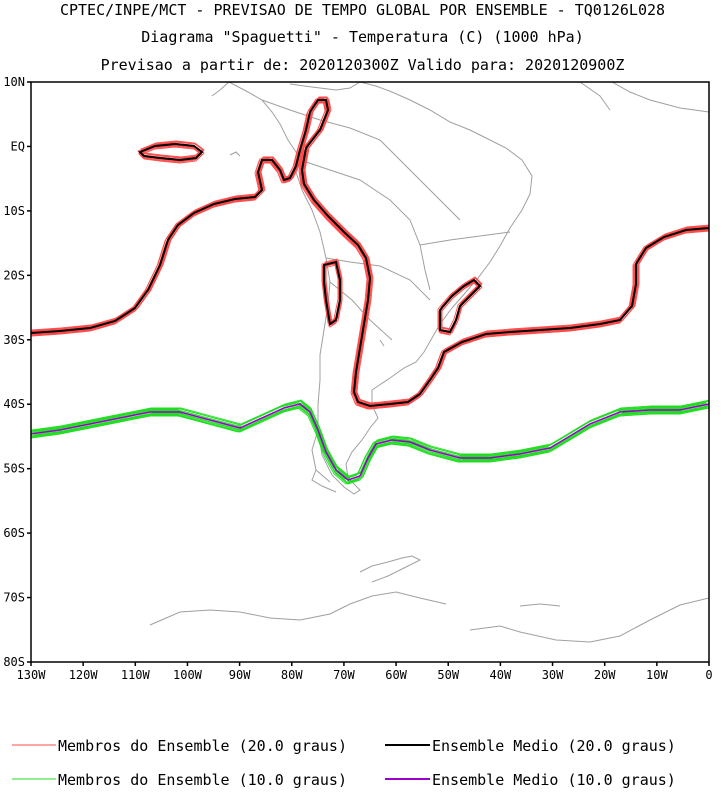 This screenshot has width=725, height=792. What do you see at coordinates (553, 675) in the screenshot?
I see `x-tick-label: 30W` at bounding box center [553, 675].